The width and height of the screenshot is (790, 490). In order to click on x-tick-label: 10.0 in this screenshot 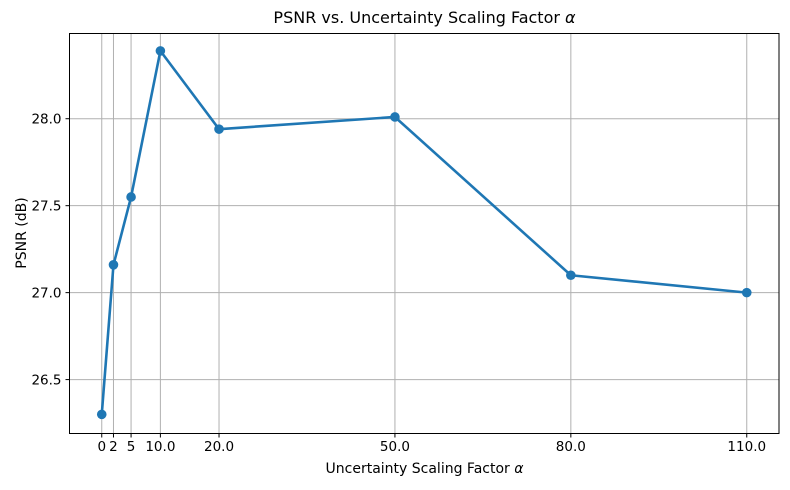, I will do `click(160, 447)`.